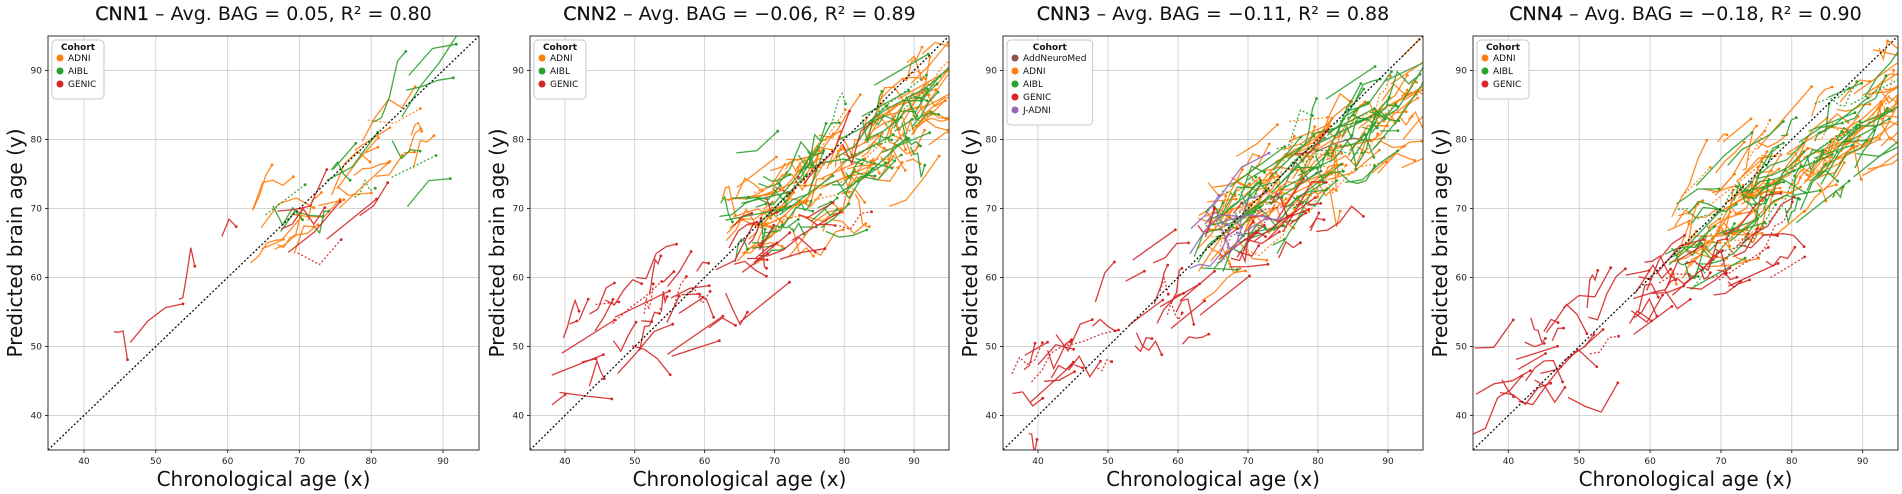 The image size is (1902, 494). I want to click on series-aibl, so click(361, 135).